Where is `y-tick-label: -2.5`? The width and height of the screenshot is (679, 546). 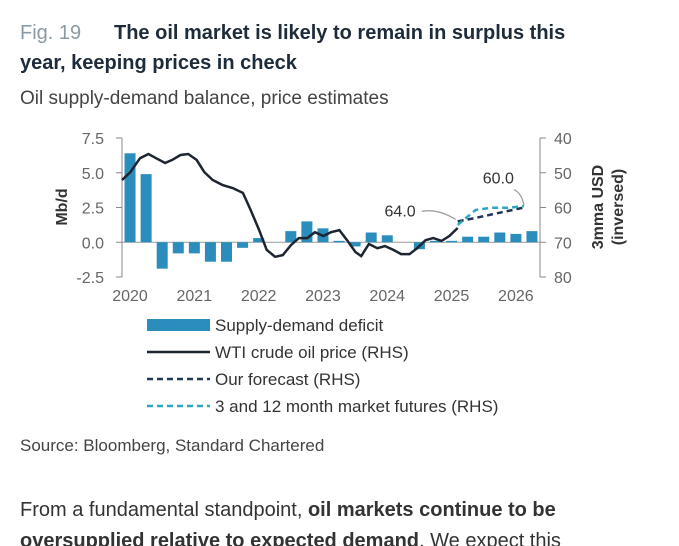
y-tick-label: -2.5 is located at coordinates (90, 278).